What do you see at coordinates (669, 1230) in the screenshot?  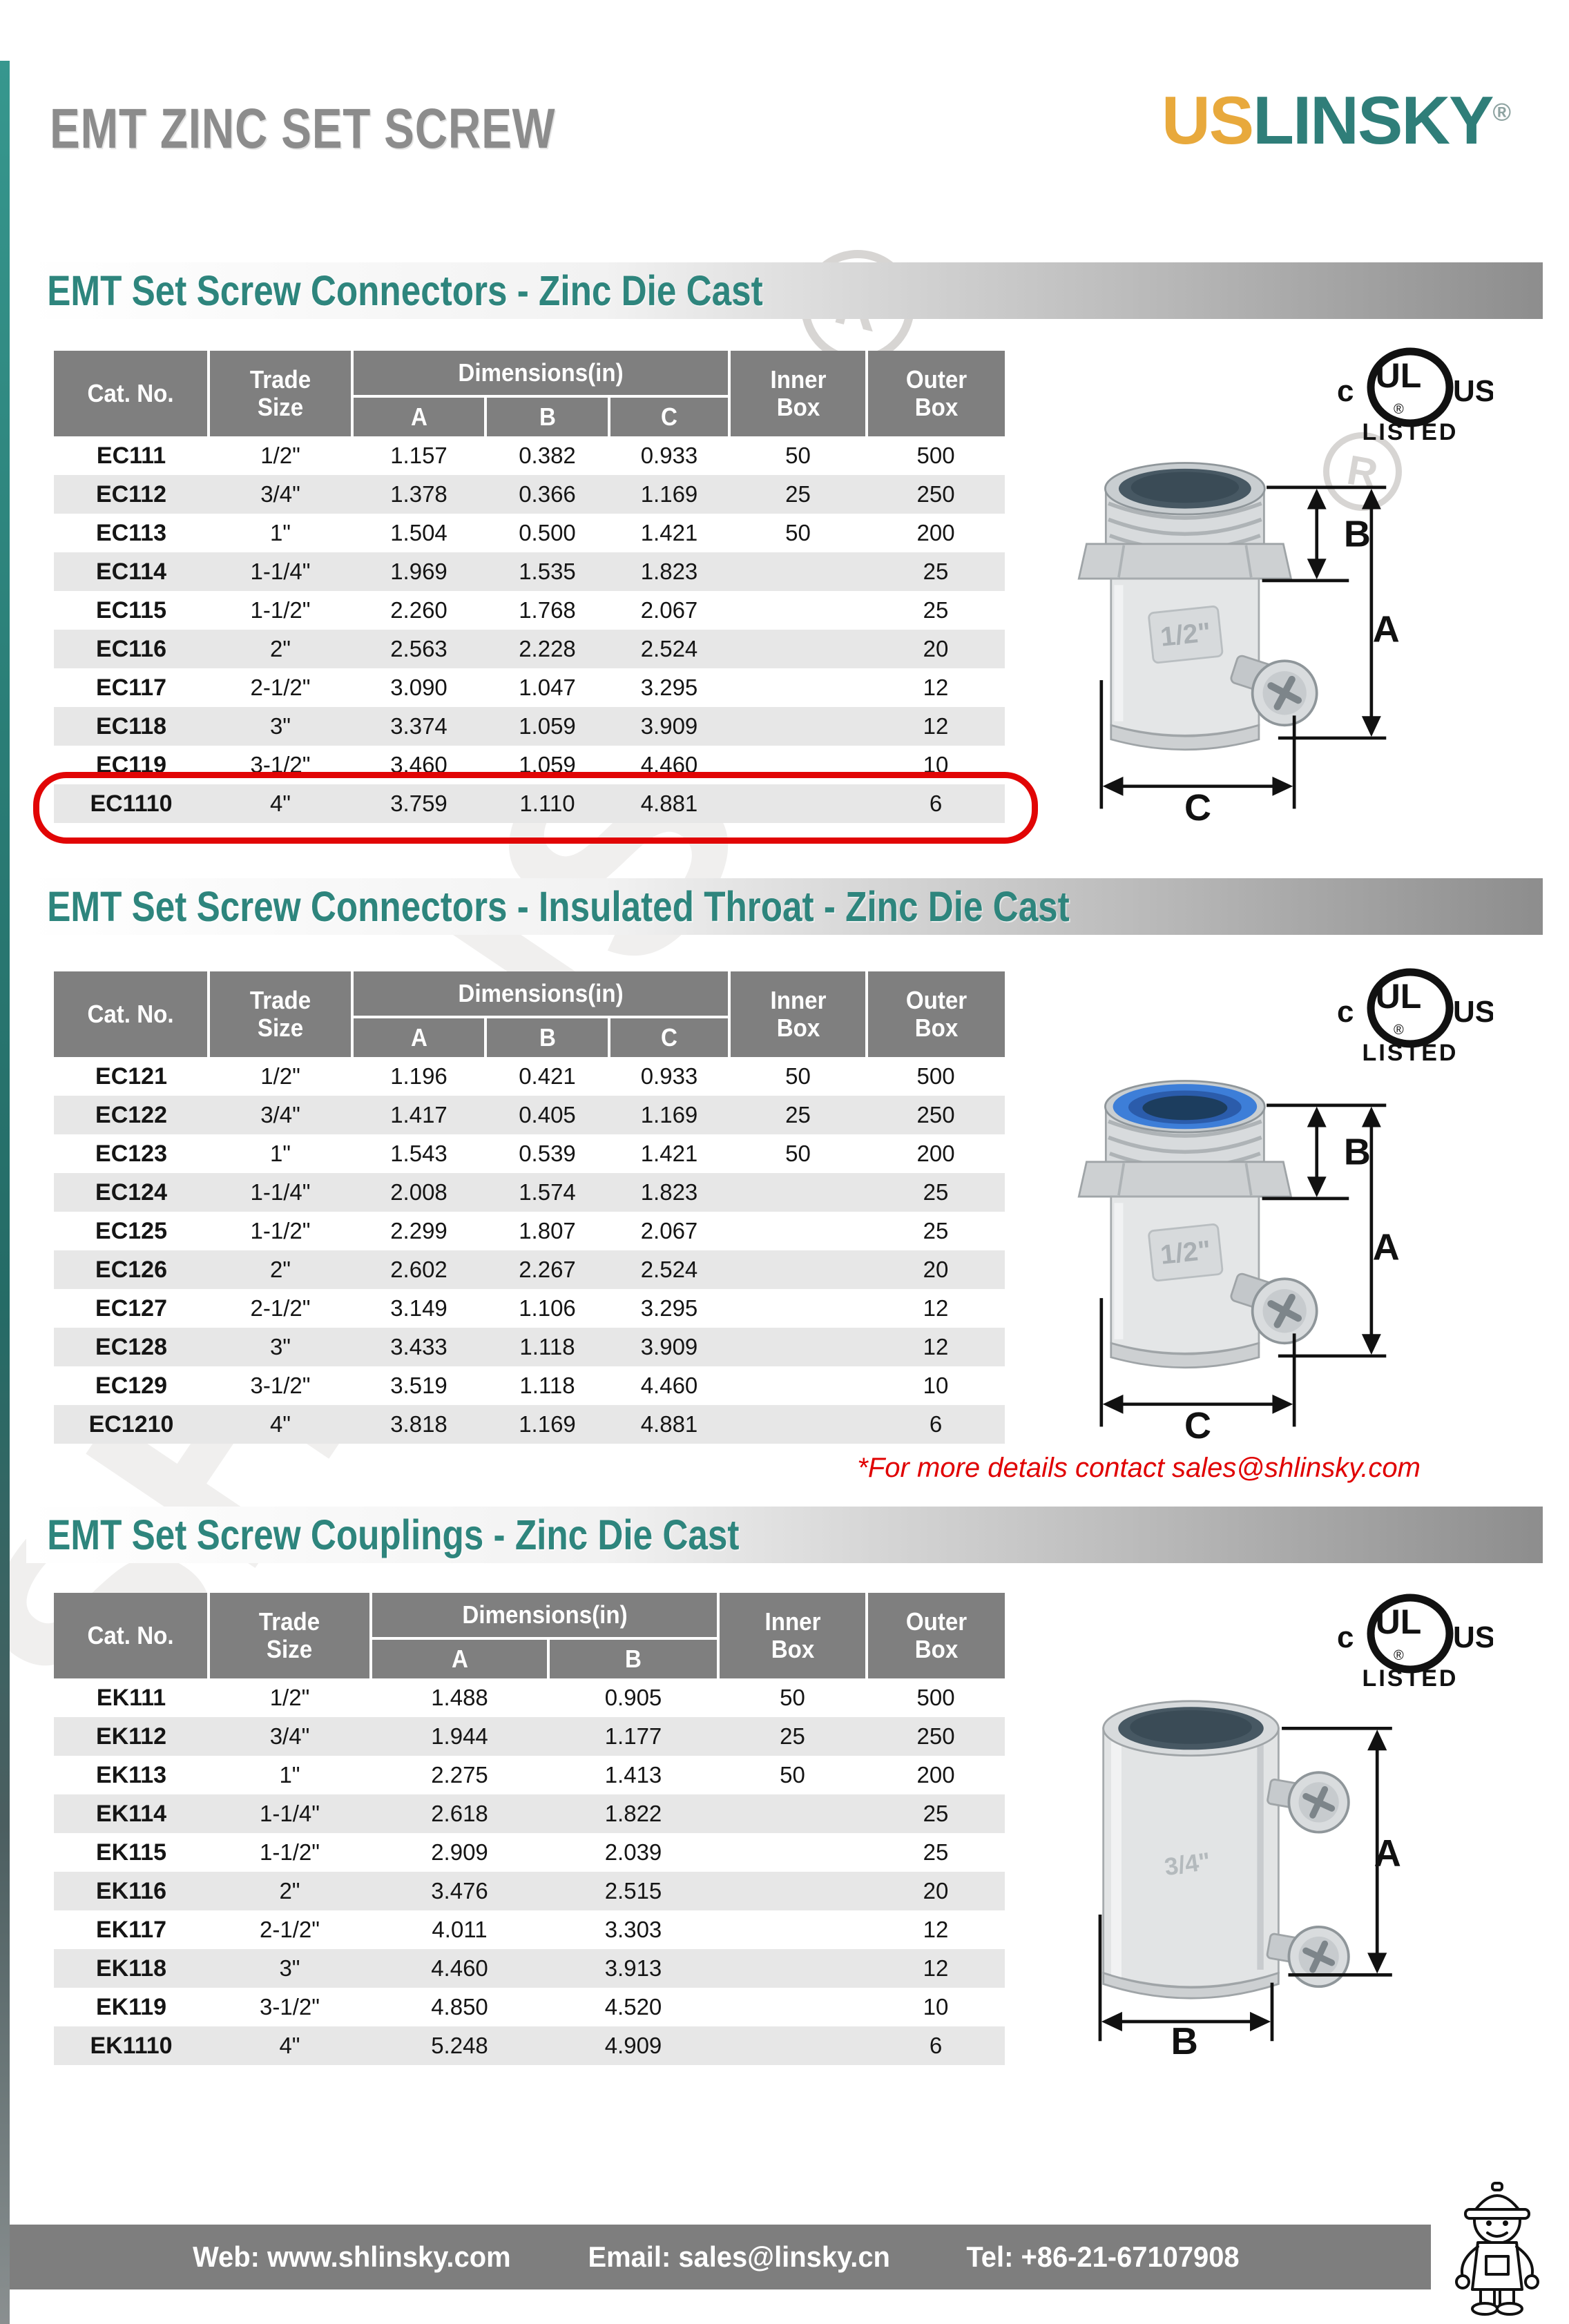 I see `table-cell: 2.067` at bounding box center [669, 1230].